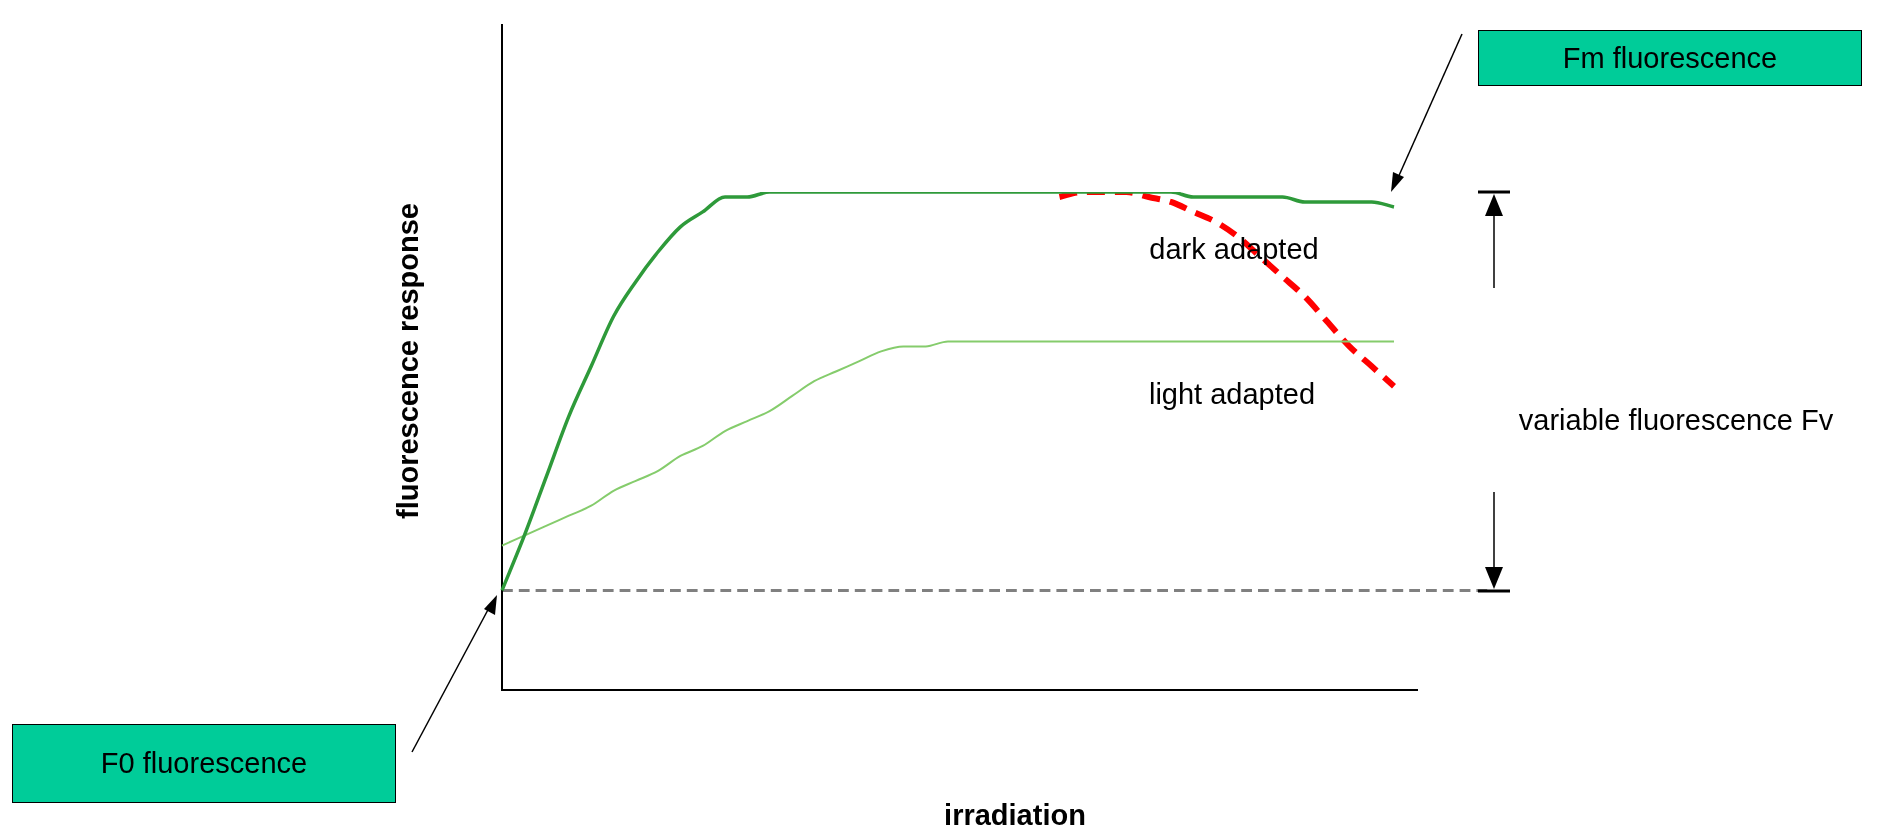 The image size is (1884, 831). Describe the element at coordinates (1015, 814) in the screenshot. I see `x-axis-title: irradiation` at that location.